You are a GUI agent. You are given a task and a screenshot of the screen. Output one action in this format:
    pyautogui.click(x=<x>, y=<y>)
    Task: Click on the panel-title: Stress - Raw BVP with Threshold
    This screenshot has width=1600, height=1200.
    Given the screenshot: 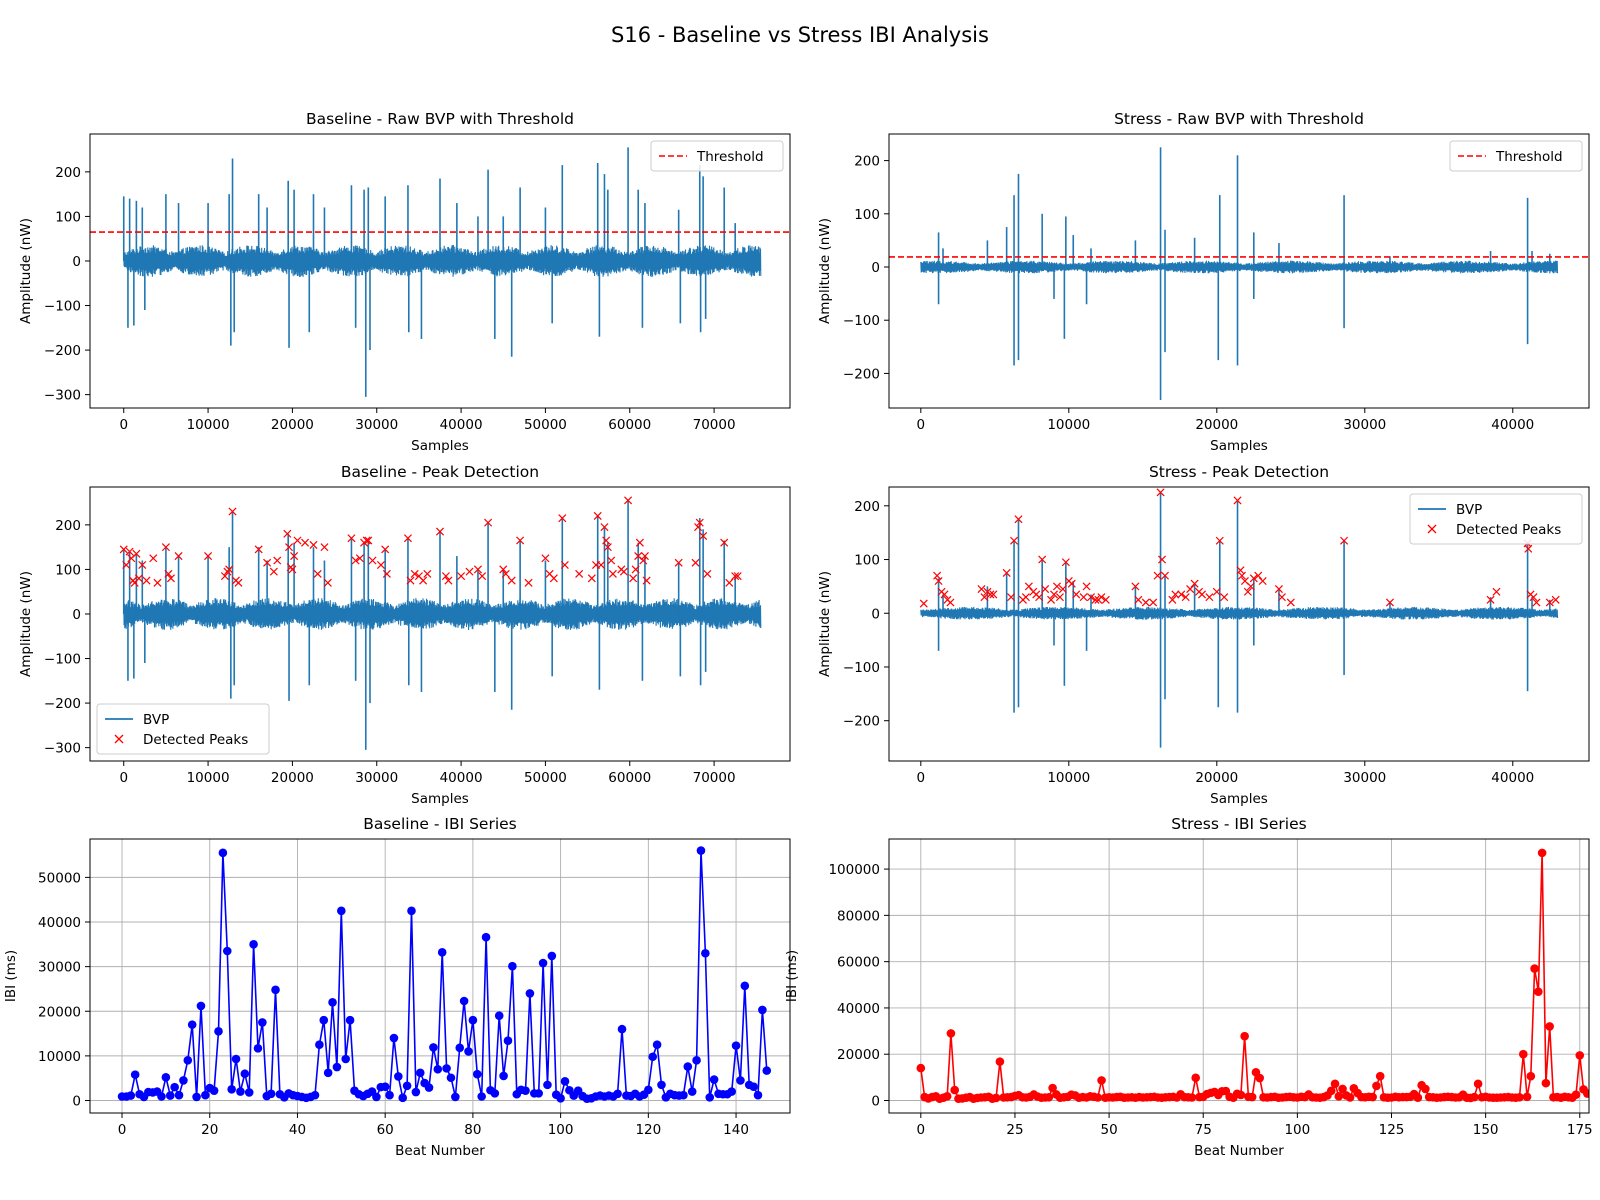 What is the action you would take?
    pyautogui.click(x=1239, y=119)
    